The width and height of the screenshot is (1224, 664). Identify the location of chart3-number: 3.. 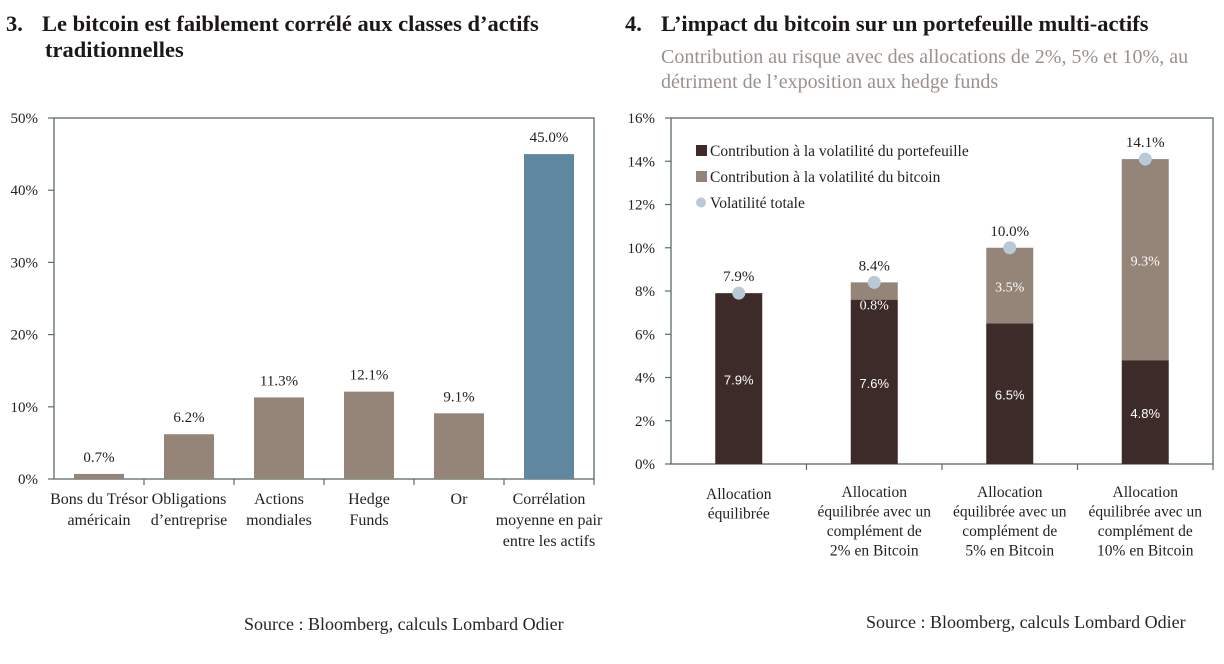
(14, 23).